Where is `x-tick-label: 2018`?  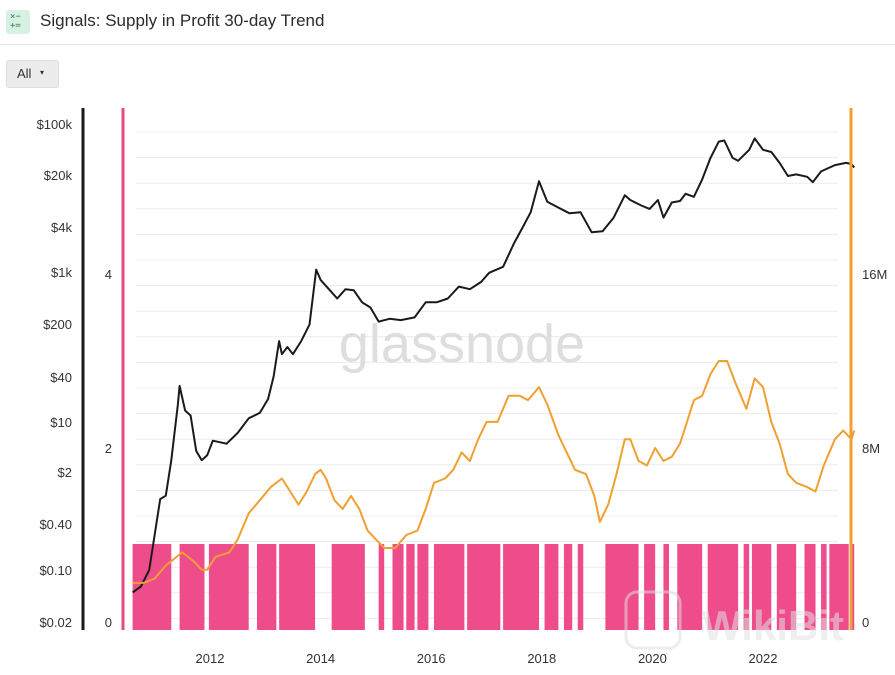 x-tick-label: 2018 is located at coordinates (541, 658).